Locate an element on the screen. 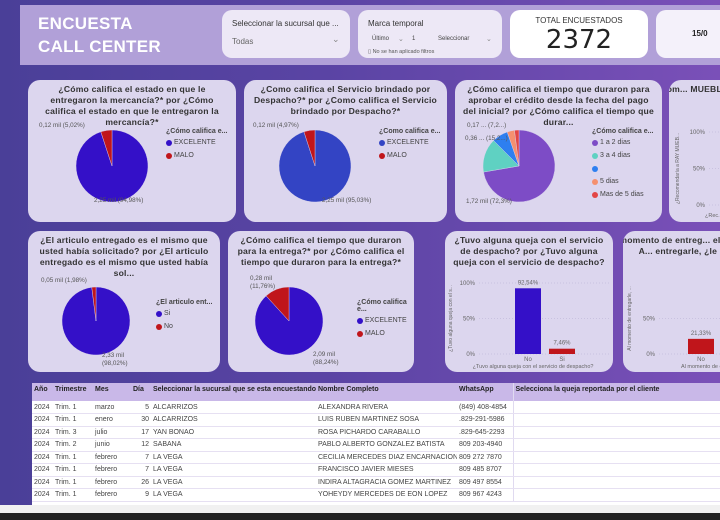 The width and height of the screenshot is (720, 520). table-cell: YOHEYDY MERCEDES DE EON LOPEZ is located at coordinates (386, 495).